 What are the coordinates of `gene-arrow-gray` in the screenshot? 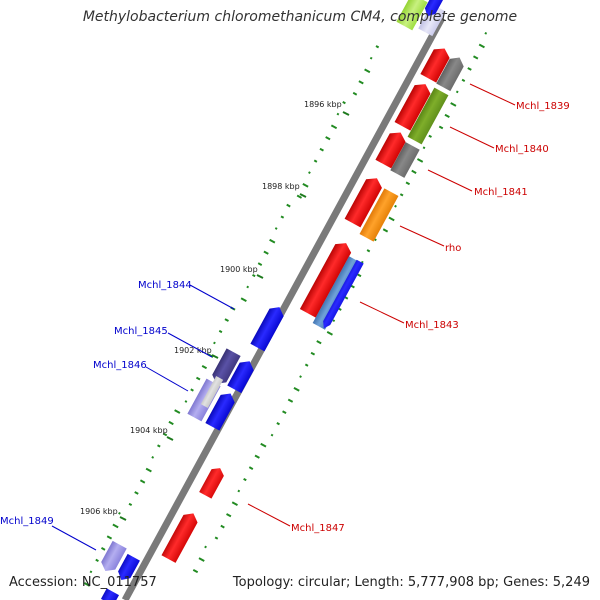 It's located at (405, 160).